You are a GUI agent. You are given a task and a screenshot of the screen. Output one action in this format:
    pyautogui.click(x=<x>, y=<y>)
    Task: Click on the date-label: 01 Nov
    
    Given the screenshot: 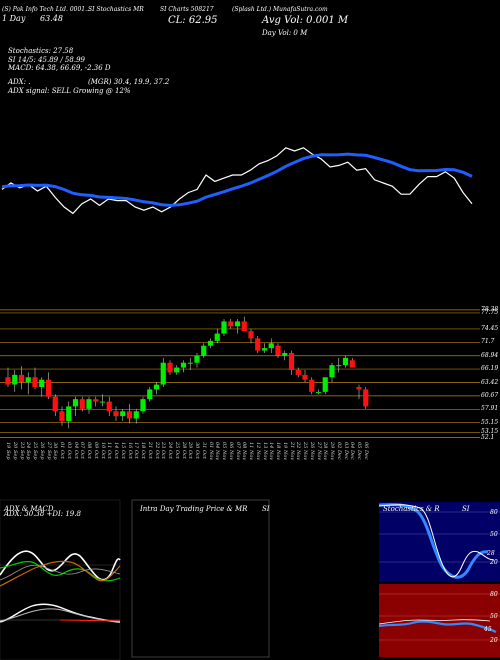 What is the action you would take?
    pyautogui.click(x=210, y=451)
    